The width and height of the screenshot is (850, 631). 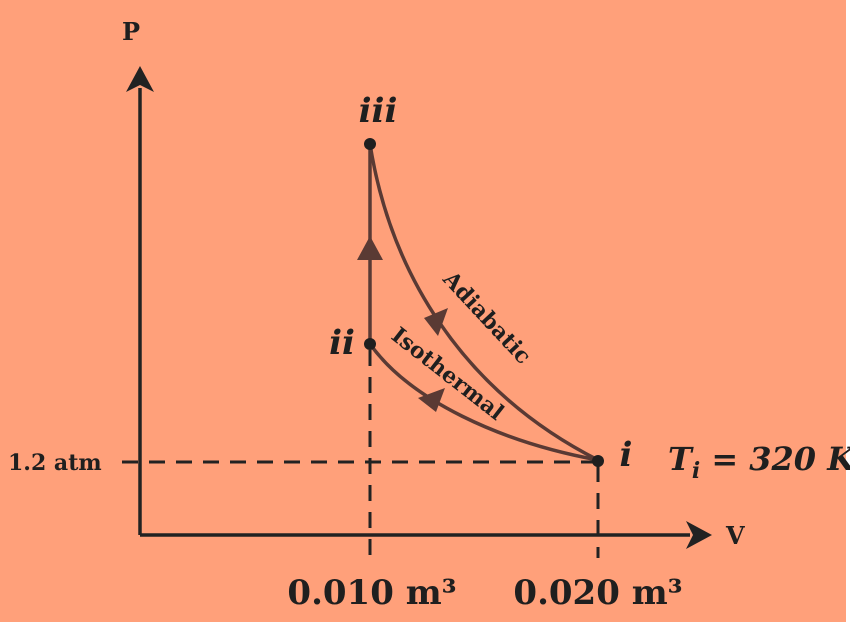 I want to click on temperature-symbol: T, so click(x=681, y=459).